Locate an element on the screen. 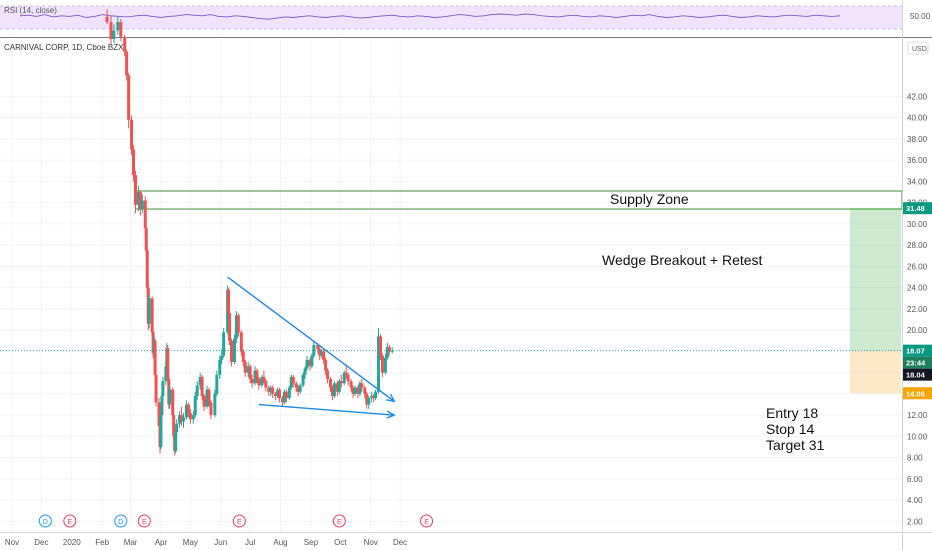 This screenshot has height=550, width=932. price-tick-label: 24.00 is located at coordinates (917, 288).